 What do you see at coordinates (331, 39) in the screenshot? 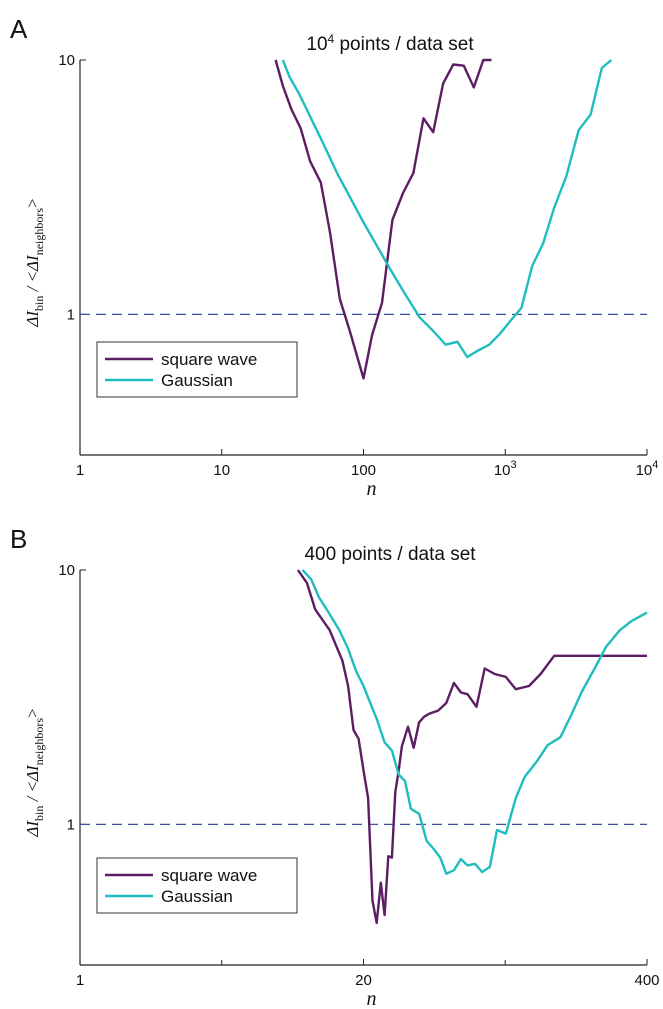
I see `chart-title-sup: 4` at bounding box center [331, 39].